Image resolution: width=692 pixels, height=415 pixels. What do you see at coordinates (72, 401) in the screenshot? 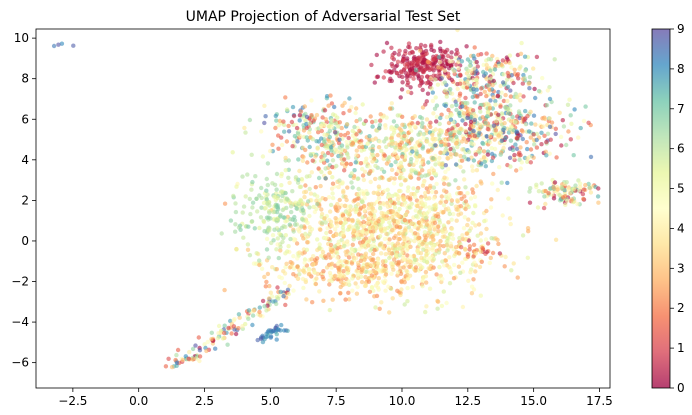
I see `x-tick-label: −2.5` at bounding box center [72, 401].